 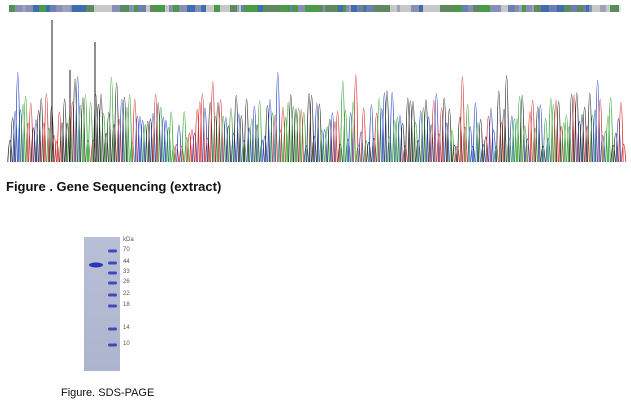 What do you see at coordinates (108, 393) in the screenshot?
I see `sds-page-caption: Figure. SDS-PAGE` at bounding box center [108, 393].